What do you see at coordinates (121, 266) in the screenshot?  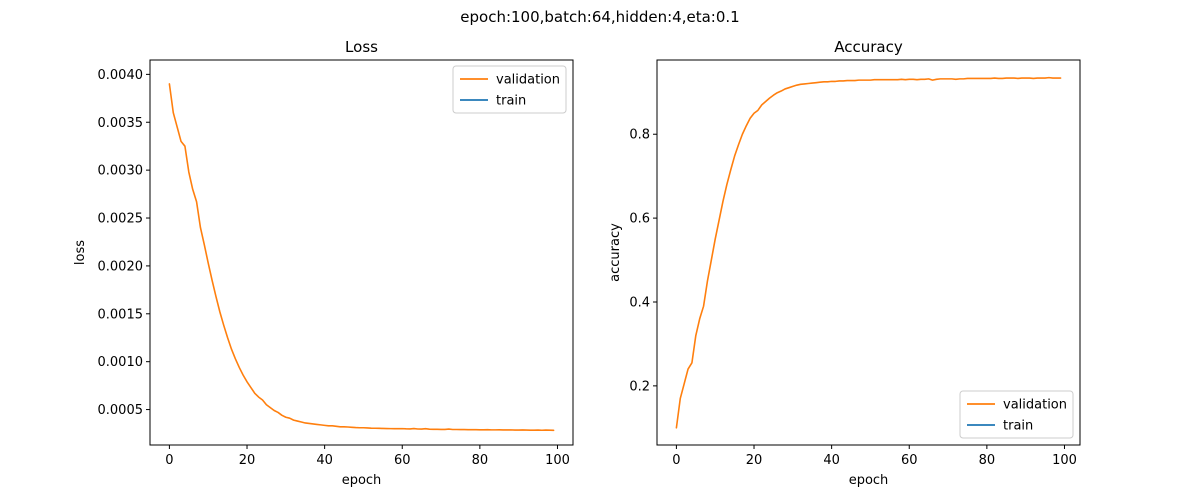 I see `loss-ytick-label: 0.0020` at bounding box center [121, 266].